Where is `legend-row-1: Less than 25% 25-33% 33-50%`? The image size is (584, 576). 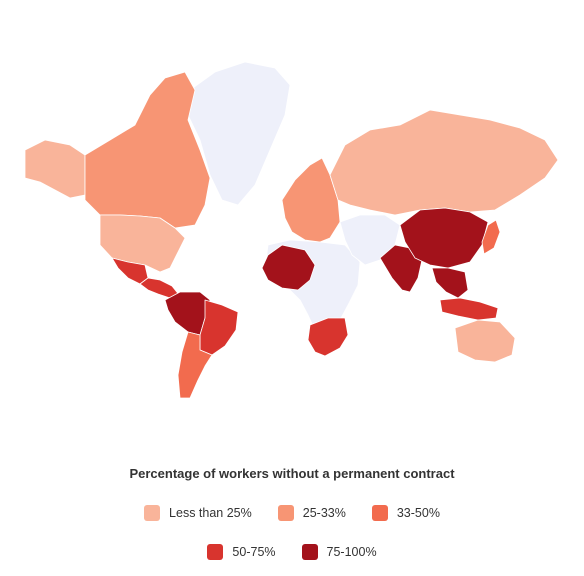
legend-row-1: Less than 25% 25-33% 33-50% is located at coordinates (292, 513).